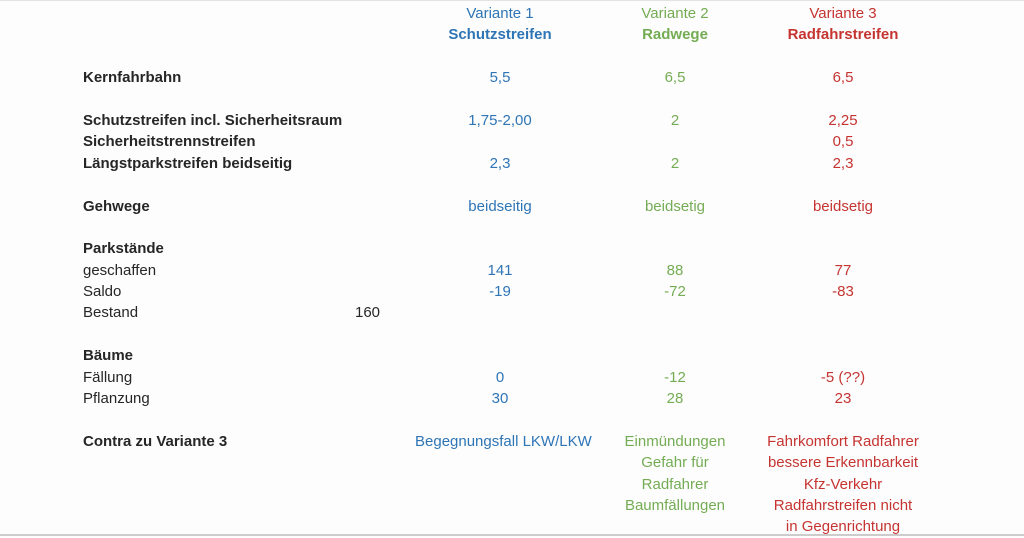 Image resolution: width=1024 pixels, height=538 pixels. I want to click on contra-v2-line: Einmündungen, so click(675, 441).